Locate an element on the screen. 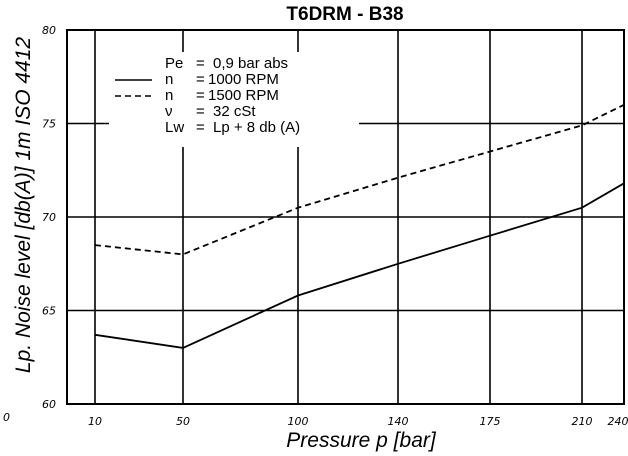 This screenshot has height=456, width=628. y-tick-label: 70 is located at coordinates (49, 217).